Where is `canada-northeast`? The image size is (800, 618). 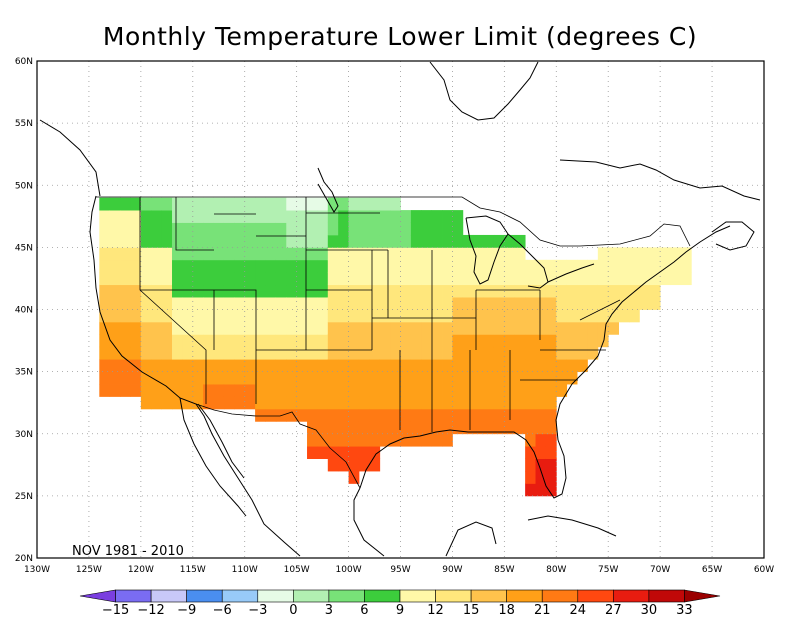 canada-northeast is located at coordinates (660, 180).